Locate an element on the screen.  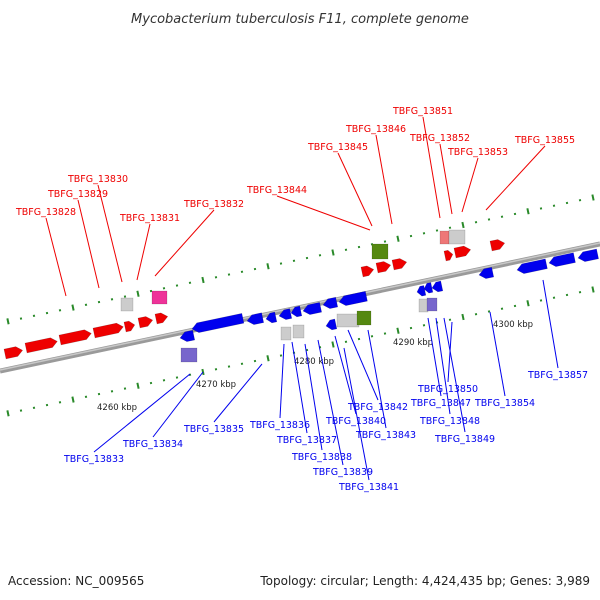
purple-feature is located at coordinates (189, 355).